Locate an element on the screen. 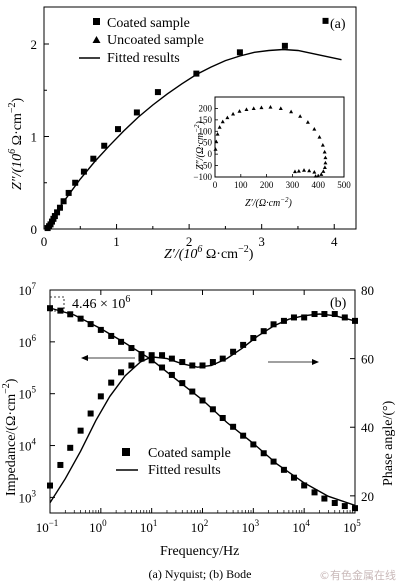 Image resolution: width=400 pixels, height=586 pixels. bode-right-tick-label: 40 is located at coordinates (367, 427).